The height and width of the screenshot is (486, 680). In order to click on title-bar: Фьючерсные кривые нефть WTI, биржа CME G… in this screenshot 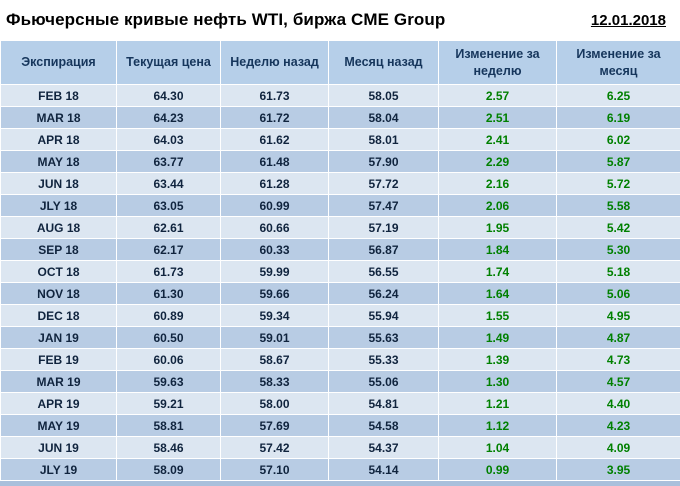, I will do `click(340, 20)`.